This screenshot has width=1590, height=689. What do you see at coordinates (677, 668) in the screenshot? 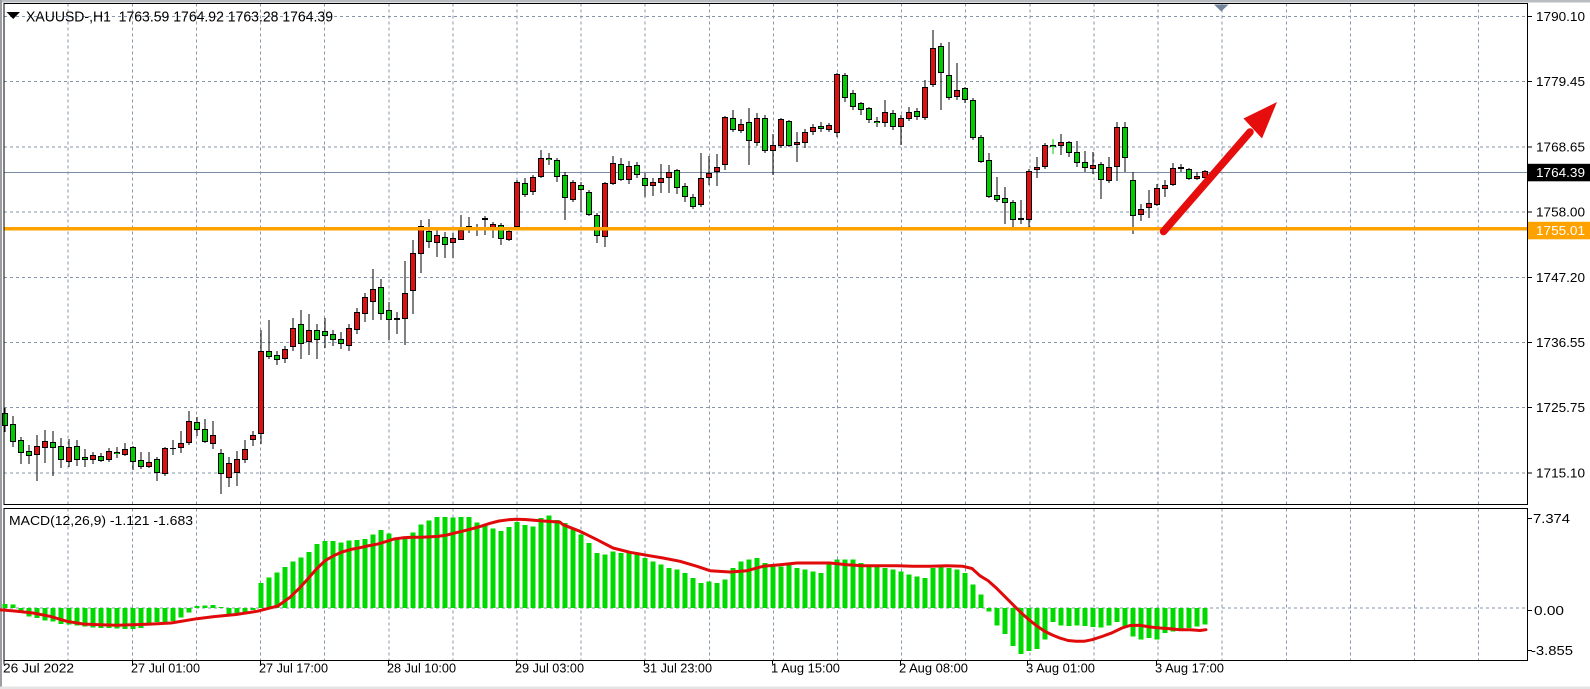
I see `svg-text: 31 Jul 23:00` at bounding box center [677, 668].